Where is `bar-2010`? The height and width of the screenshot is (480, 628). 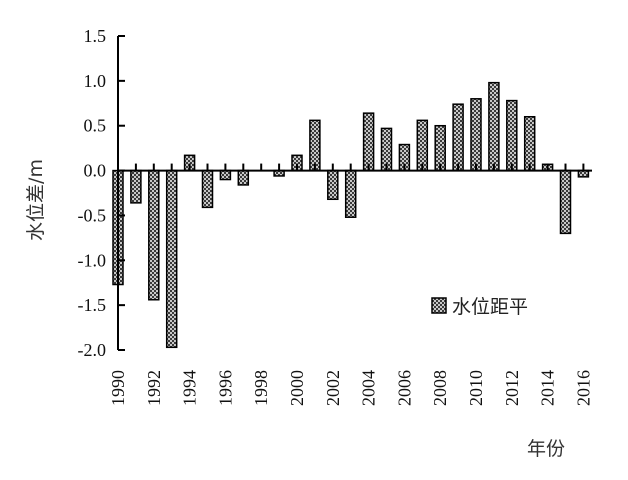 bar-2010 is located at coordinates (476, 135).